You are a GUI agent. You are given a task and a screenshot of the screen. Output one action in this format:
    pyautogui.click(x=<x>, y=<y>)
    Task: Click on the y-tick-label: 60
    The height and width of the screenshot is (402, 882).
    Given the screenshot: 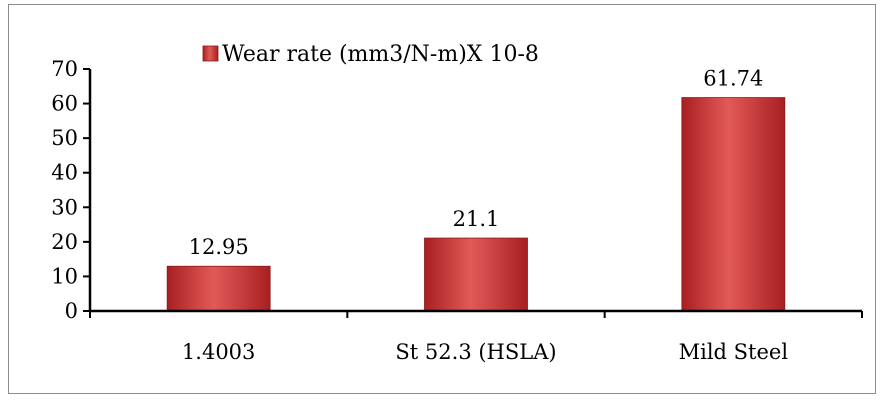 What is the action you would take?
    pyautogui.click(x=64, y=104)
    